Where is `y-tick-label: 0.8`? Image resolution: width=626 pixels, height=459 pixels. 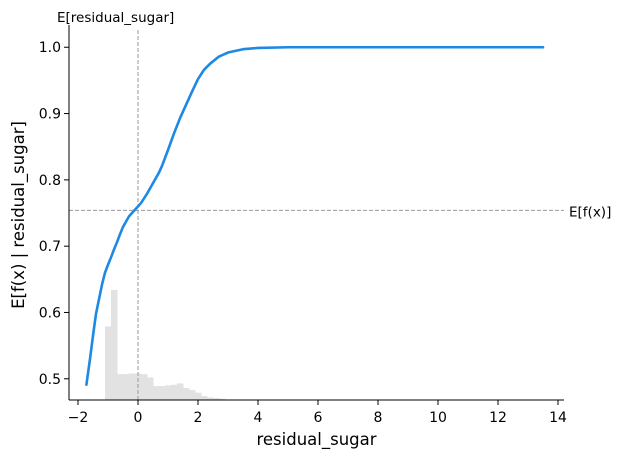
y-tick-label: 0.8 is located at coordinates (50, 181).